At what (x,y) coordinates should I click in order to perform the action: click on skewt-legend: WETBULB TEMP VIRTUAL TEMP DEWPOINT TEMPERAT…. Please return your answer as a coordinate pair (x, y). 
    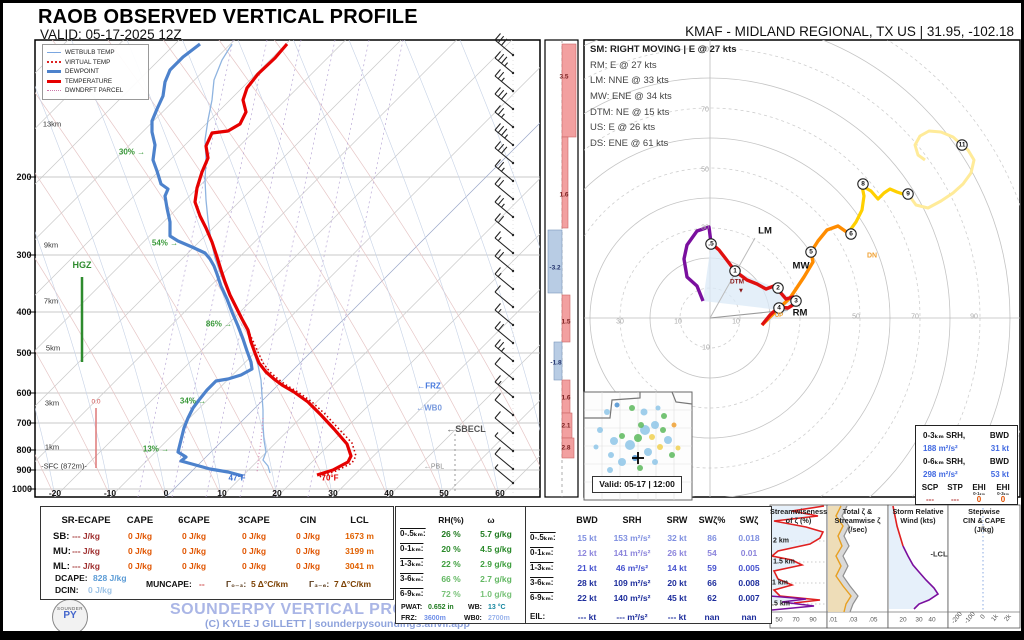
    Looking at the image, I should click on (95, 72).